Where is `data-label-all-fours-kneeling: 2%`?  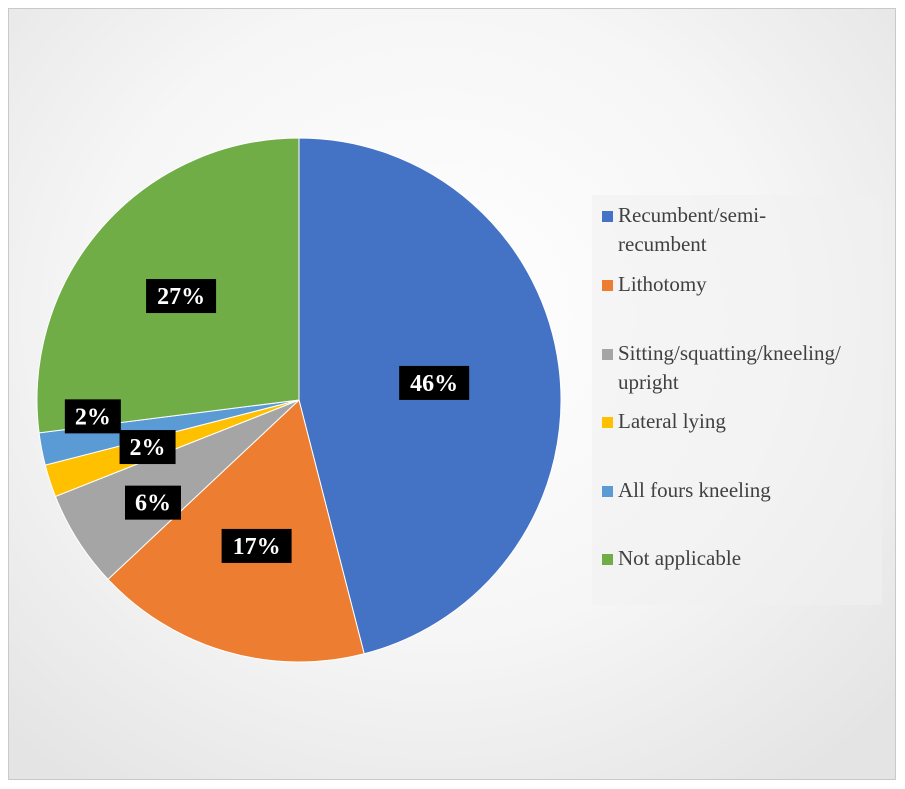
data-label-all-fours-kneeling: 2% is located at coordinates (92, 416).